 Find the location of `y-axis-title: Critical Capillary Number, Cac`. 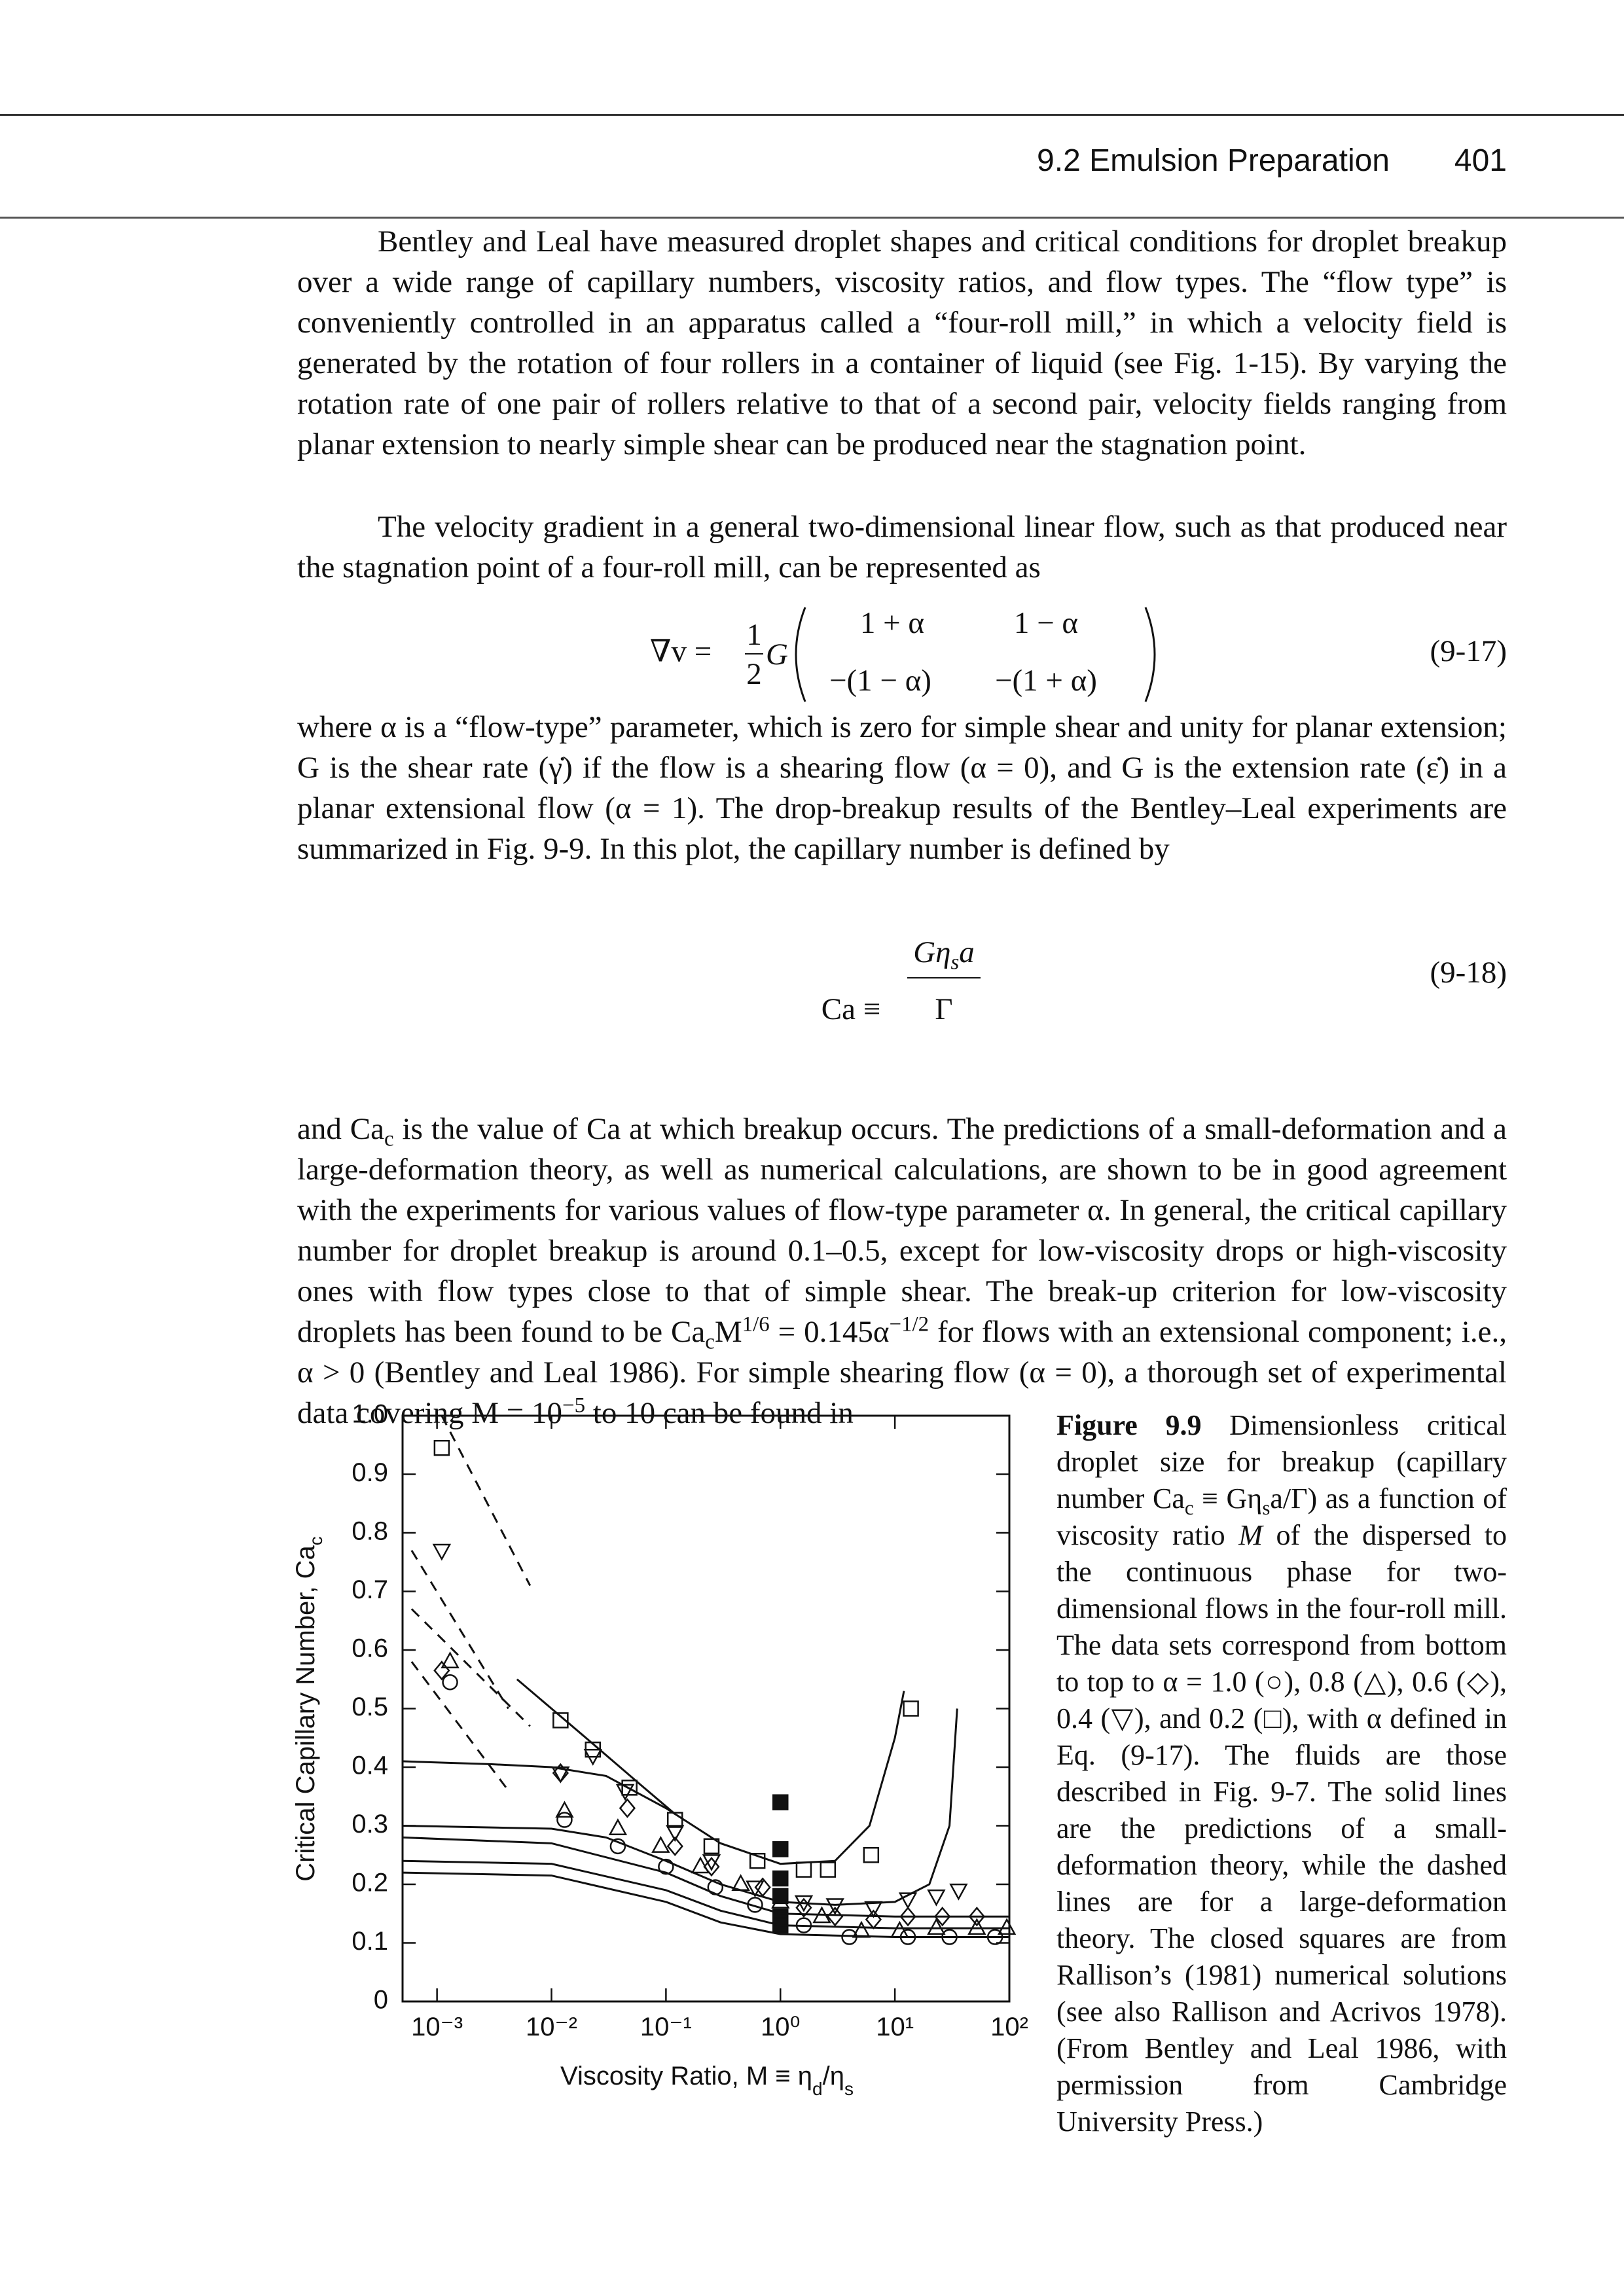

y-axis-title: Critical Capillary Number, Cac is located at coordinates (308, 1708).